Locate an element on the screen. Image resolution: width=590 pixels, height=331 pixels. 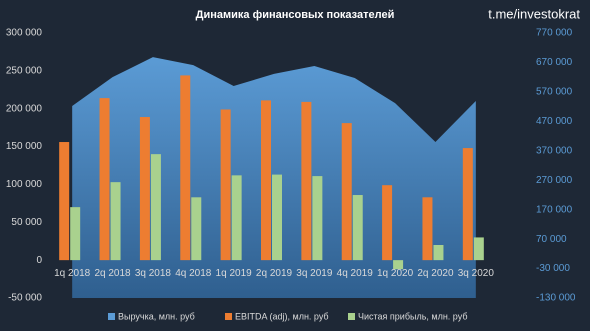
y2-tick-label: 270 000 is located at coordinates (554, 180).